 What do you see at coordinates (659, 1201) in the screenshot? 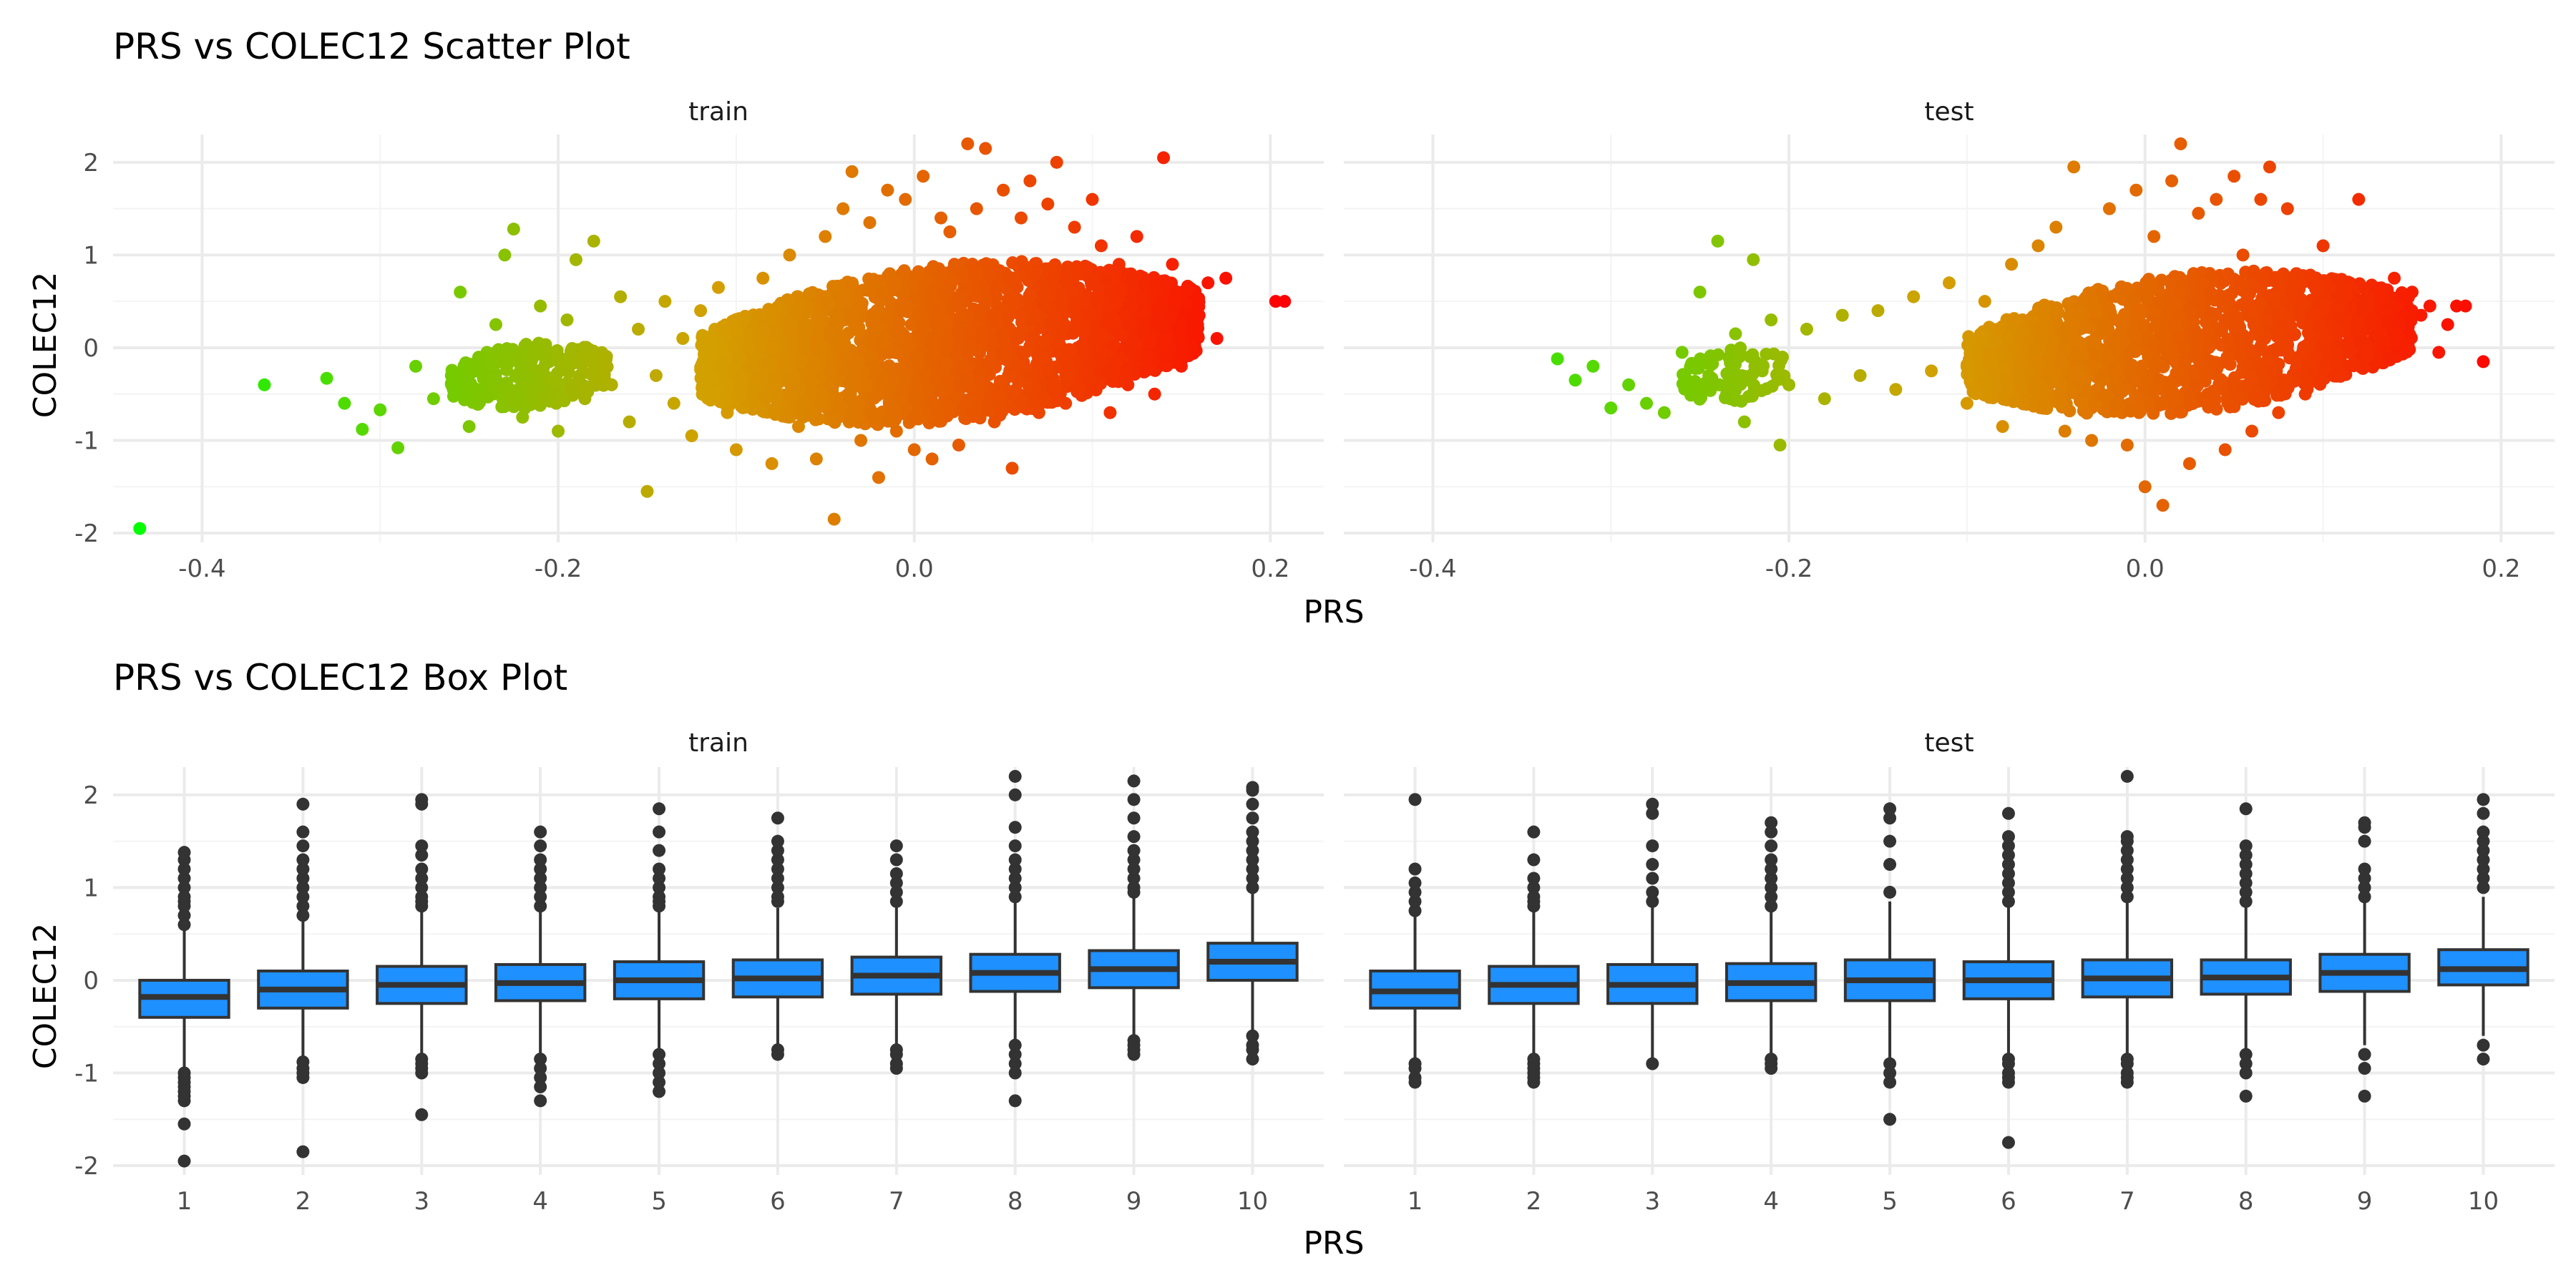
I see `x-tick-label: 5` at bounding box center [659, 1201].